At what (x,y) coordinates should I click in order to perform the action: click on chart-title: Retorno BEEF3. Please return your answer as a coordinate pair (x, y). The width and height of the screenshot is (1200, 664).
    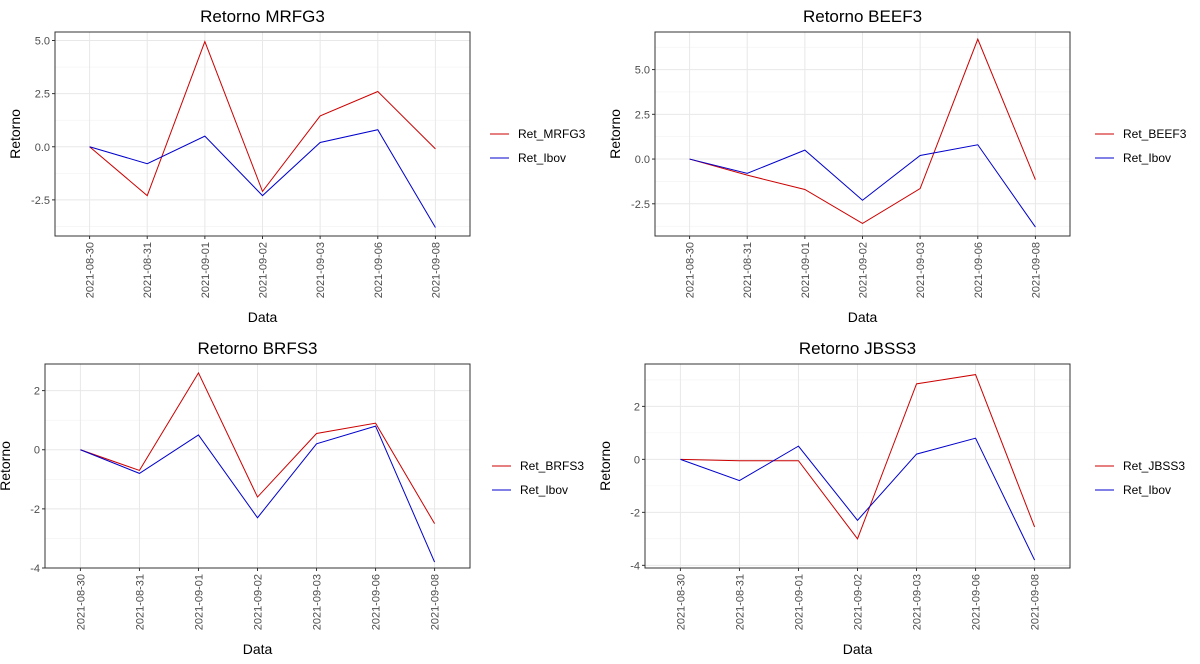
    Looking at the image, I should click on (862, 16).